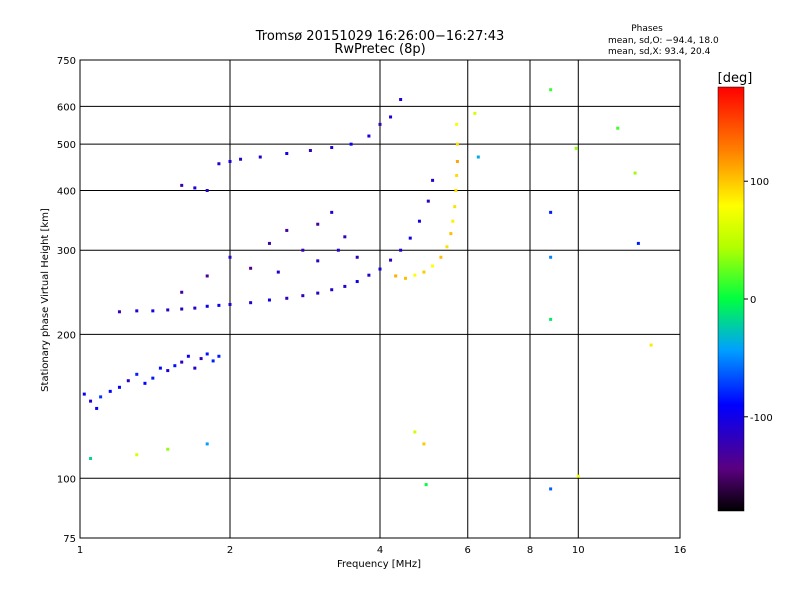 This screenshot has height=600, width=800. What do you see at coordinates (468, 550) in the screenshot?
I see `x-tick-label: 6` at bounding box center [468, 550].